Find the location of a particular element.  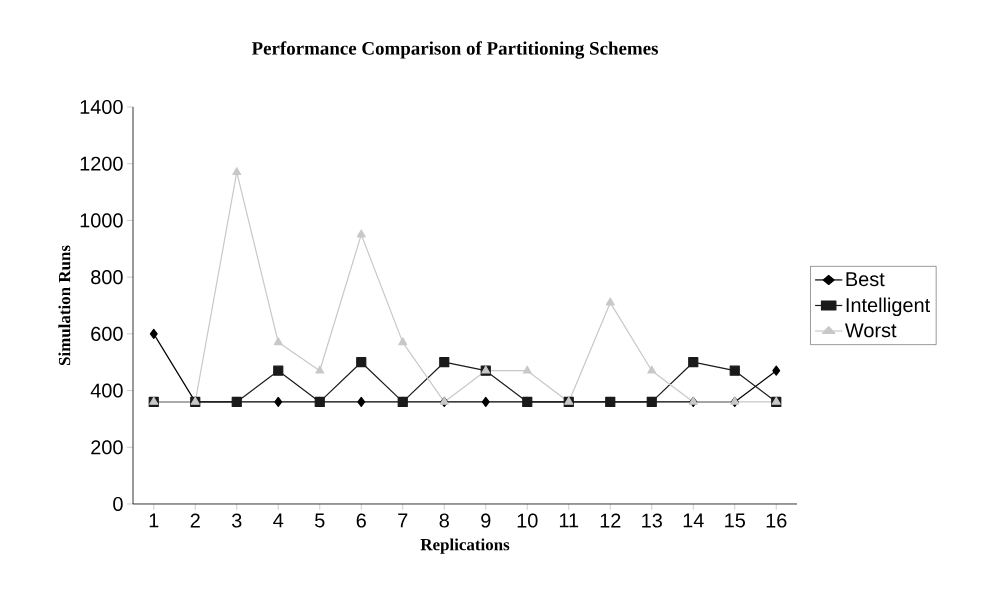

x-tick-label: 13 is located at coordinates (652, 520).